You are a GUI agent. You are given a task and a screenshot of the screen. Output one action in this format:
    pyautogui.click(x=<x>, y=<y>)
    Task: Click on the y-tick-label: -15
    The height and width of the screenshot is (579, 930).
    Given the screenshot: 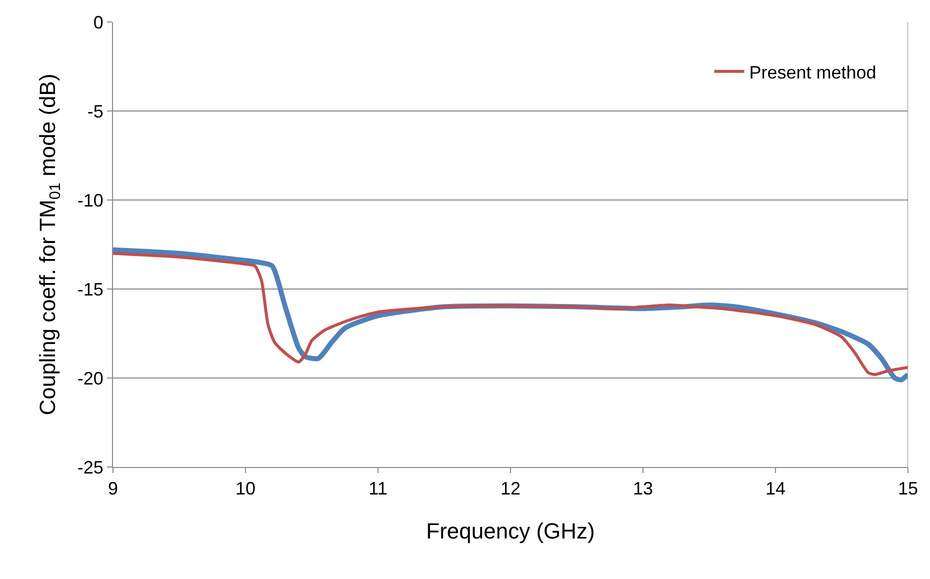 What is the action you would take?
    pyautogui.click(x=90, y=289)
    